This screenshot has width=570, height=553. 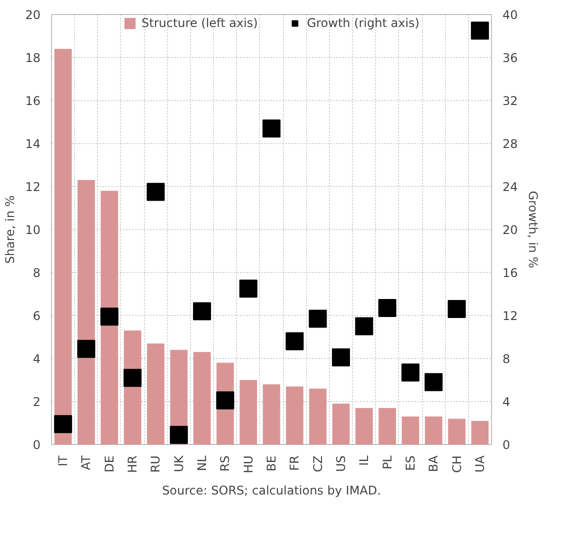 What do you see at coordinates (387, 462) in the screenshot?
I see `x-tick-label: PL` at bounding box center [387, 462].